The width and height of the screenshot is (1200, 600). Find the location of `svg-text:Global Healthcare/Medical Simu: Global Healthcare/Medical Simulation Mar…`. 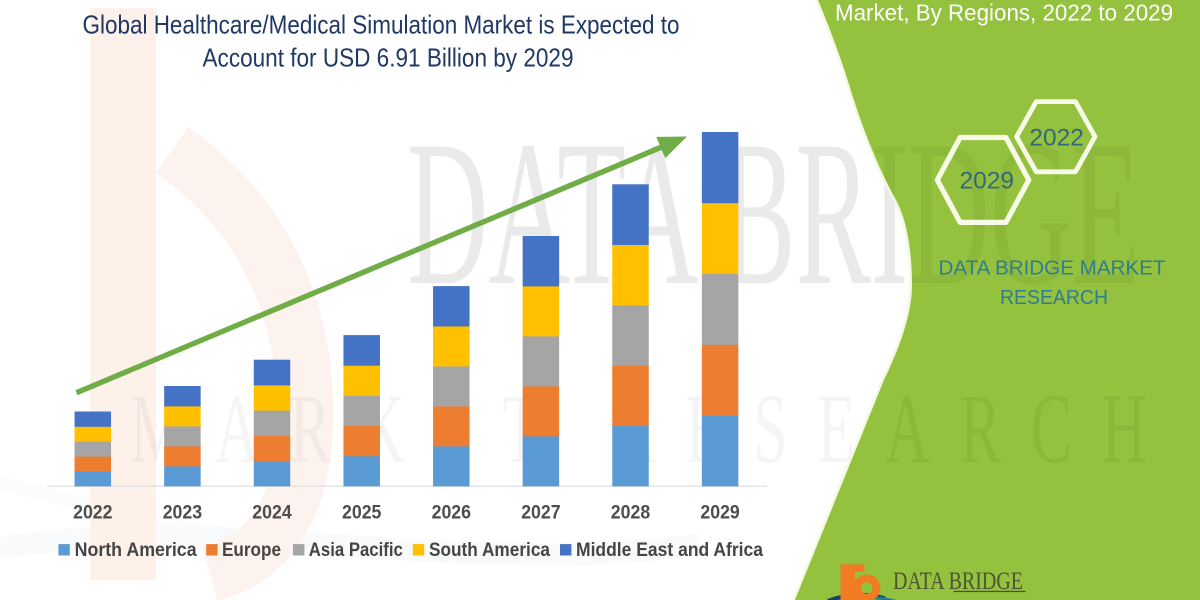

svg-text:Global Healthcare/Medical Simu: Global Healthcare/Medical Simulation Mar… is located at coordinates (381, 25).